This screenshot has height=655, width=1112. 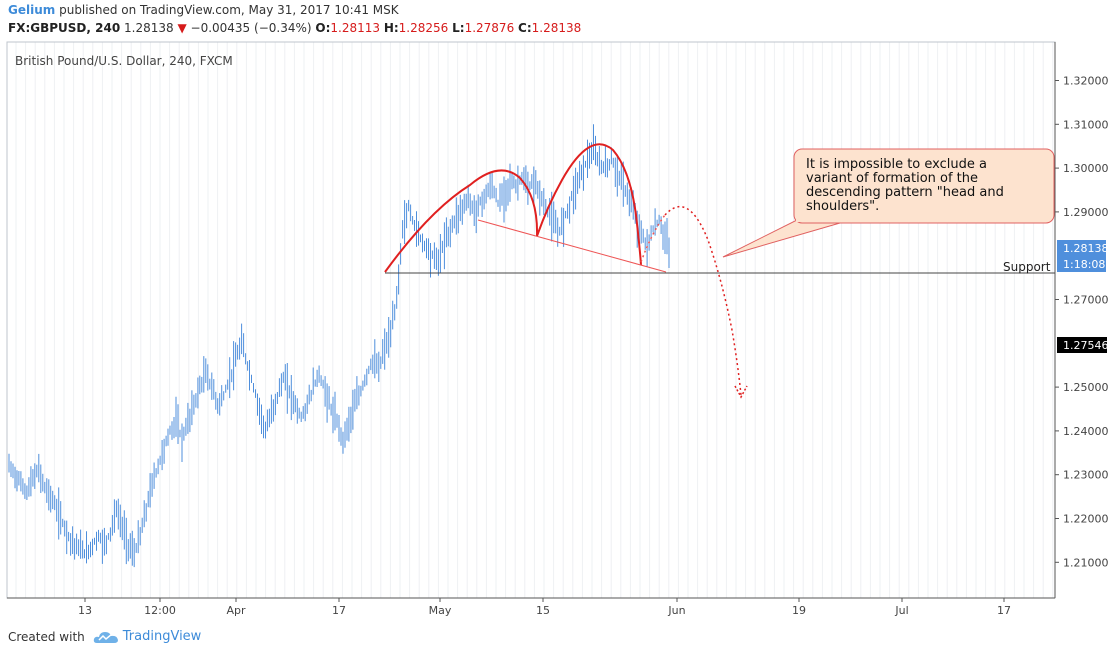 I want to click on tradingview-logo-icon, so click(x=105, y=637).